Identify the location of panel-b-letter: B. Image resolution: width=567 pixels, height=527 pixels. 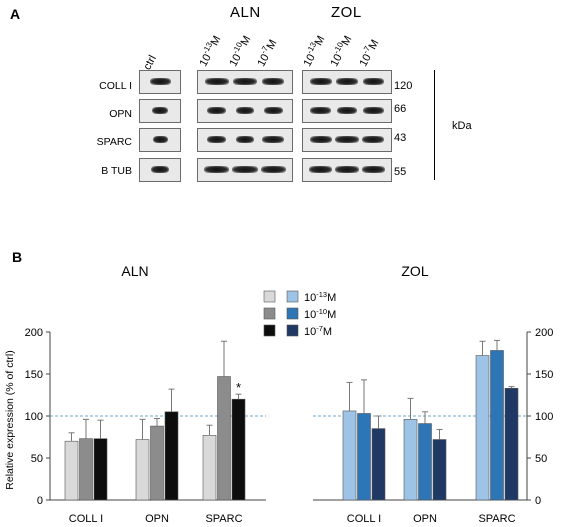
(17, 257).